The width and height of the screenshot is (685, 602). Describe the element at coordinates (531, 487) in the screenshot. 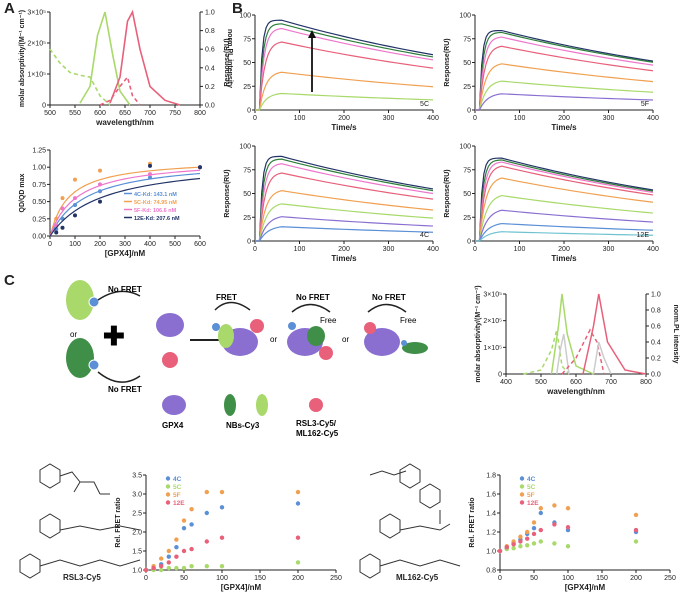

I see `legend-label: 5C` at that location.